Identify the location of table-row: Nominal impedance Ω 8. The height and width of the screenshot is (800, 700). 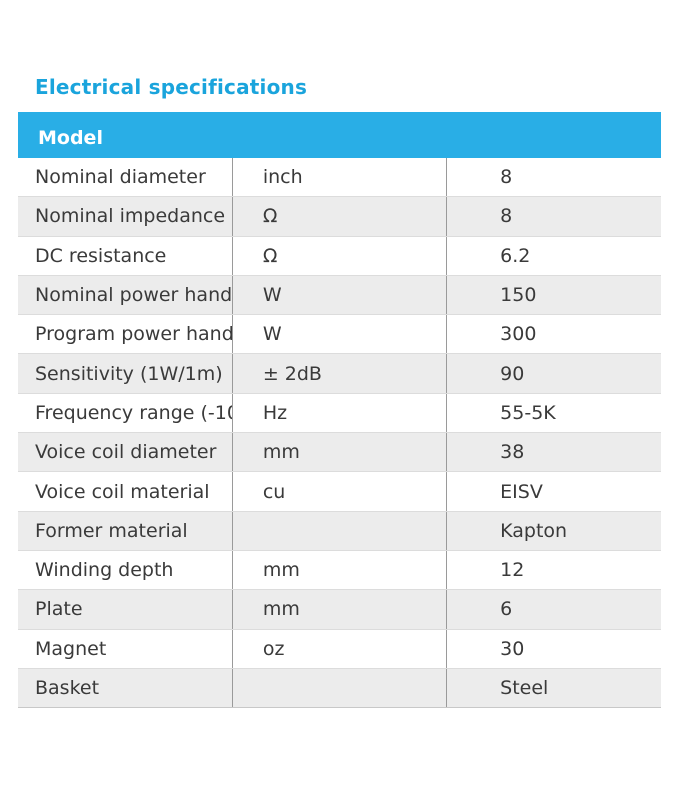
(339, 216).